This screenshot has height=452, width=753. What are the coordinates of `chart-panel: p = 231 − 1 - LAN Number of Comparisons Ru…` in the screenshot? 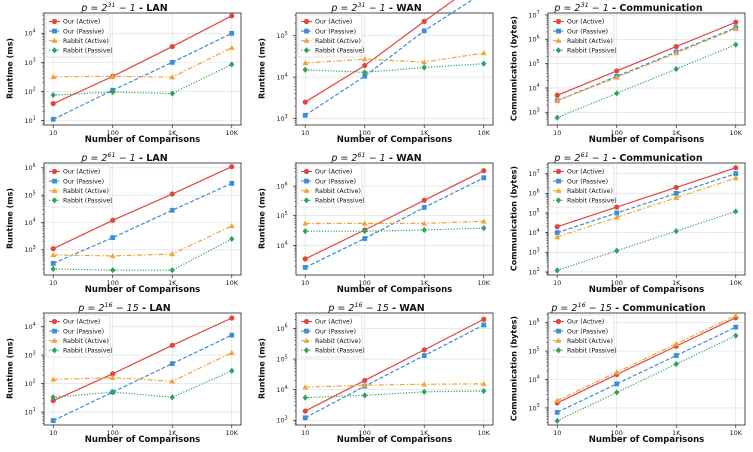 It's located at (124, 75).